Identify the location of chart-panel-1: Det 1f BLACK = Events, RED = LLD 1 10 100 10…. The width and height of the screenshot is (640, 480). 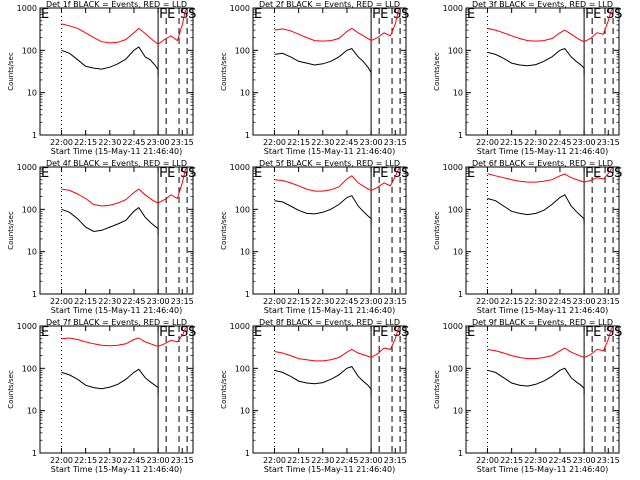
(101, 78).